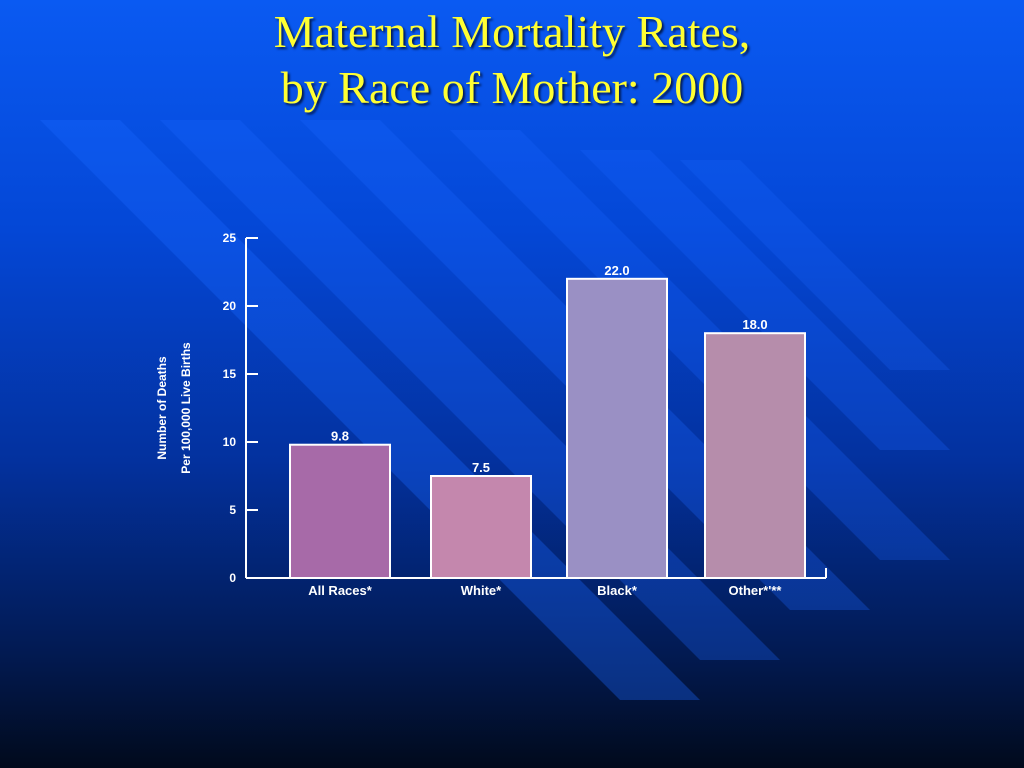 This screenshot has height=768, width=1024. I want to click on x-category-label-1: White*, so click(481, 590).